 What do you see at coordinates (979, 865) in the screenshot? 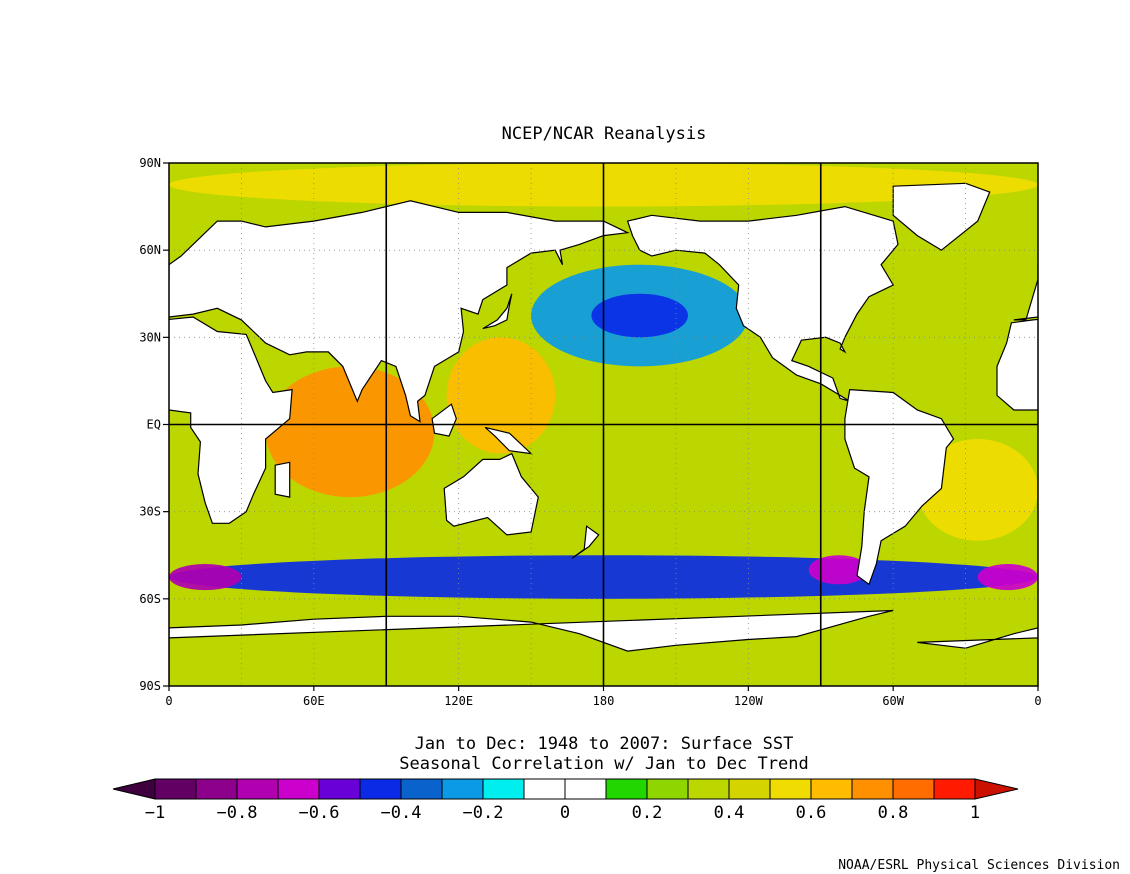
I see `credit-text: NOAA/ESRL Physical Sciences Division` at bounding box center [979, 865].